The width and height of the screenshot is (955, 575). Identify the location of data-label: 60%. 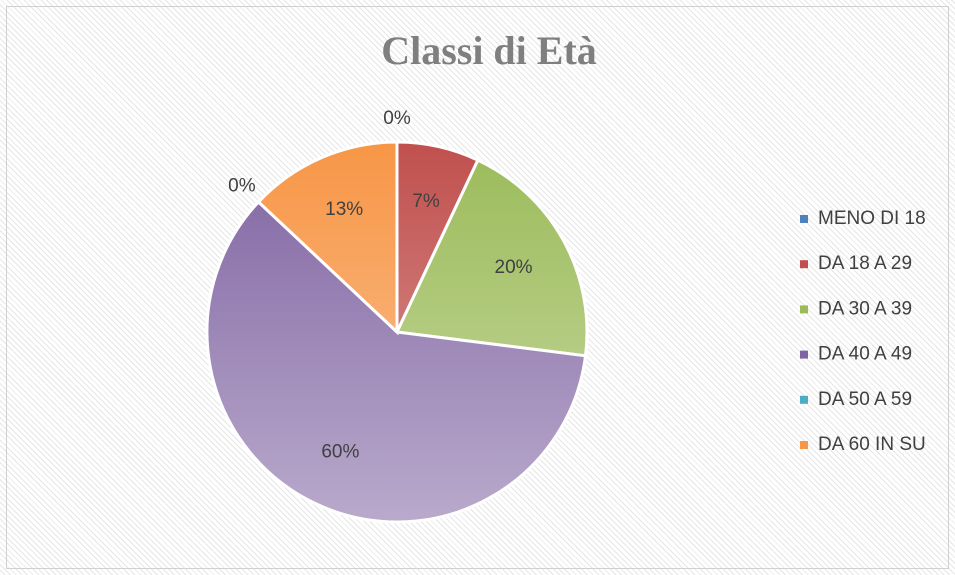
(340, 451).